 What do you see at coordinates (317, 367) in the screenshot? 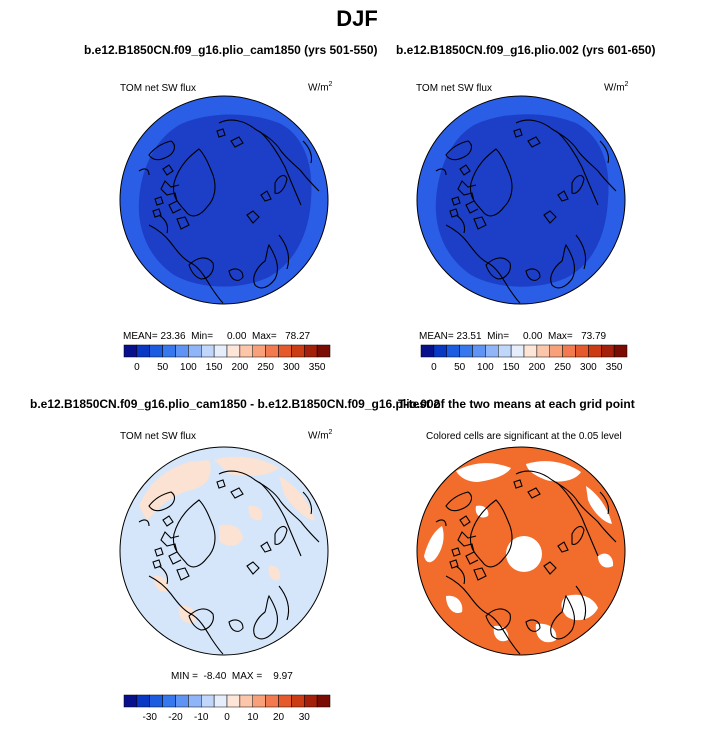
I see `panel1-colorbar-tick-label: 350` at bounding box center [317, 367].